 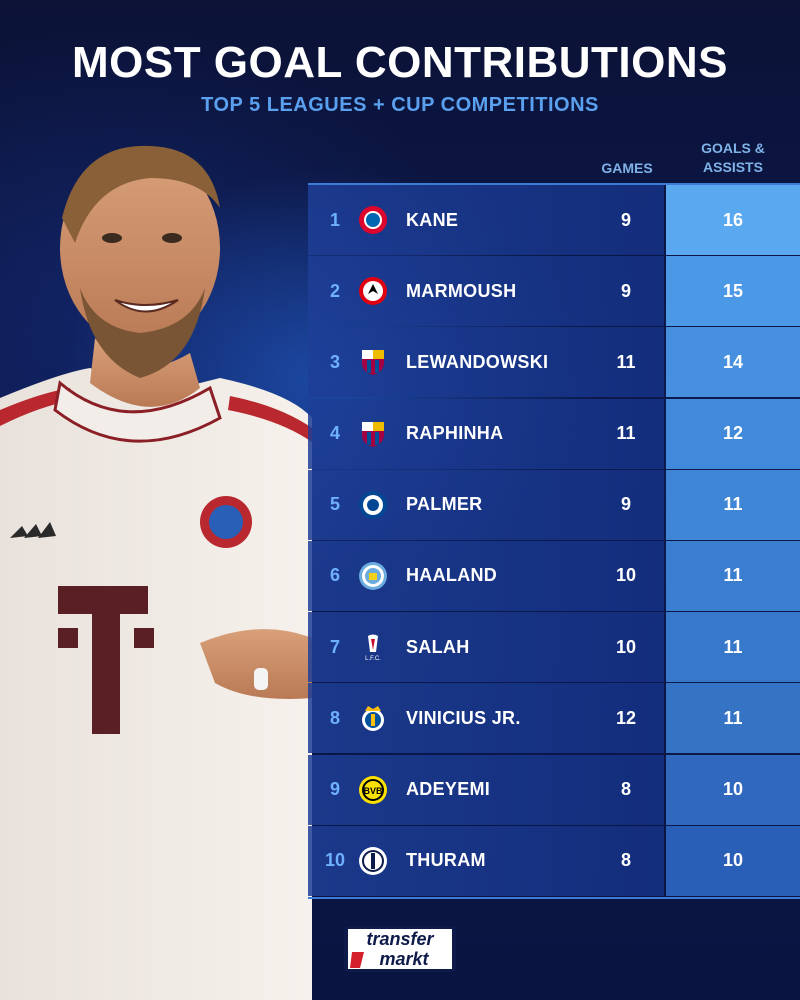 I want to click on table-row: 1 KANE 9 16, so click(x=554, y=220).